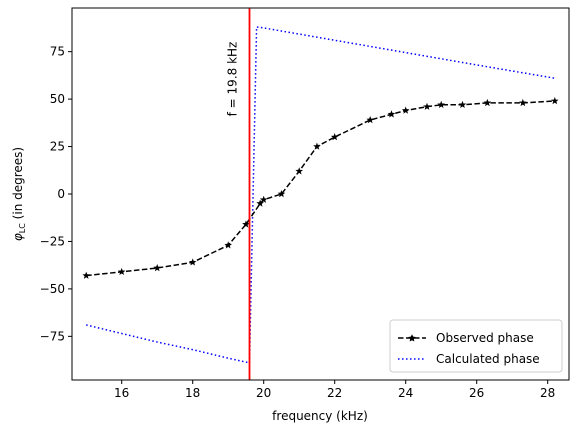 This screenshot has height=432, width=578. What do you see at coordinates (57, 99) in the screenshot?
I see `y-tick-label: 50` at bounding box center [57, 99].